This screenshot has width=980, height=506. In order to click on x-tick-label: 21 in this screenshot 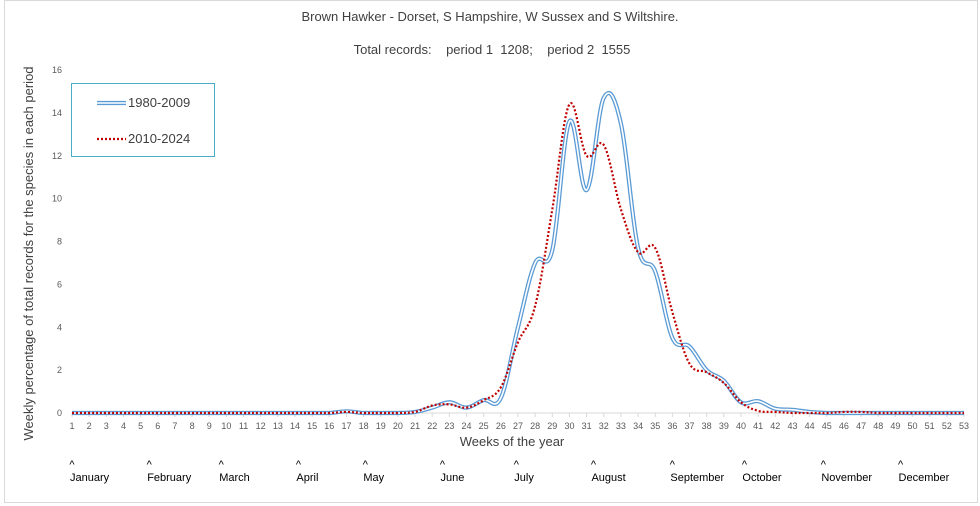, I will do `click(415, 426)`.